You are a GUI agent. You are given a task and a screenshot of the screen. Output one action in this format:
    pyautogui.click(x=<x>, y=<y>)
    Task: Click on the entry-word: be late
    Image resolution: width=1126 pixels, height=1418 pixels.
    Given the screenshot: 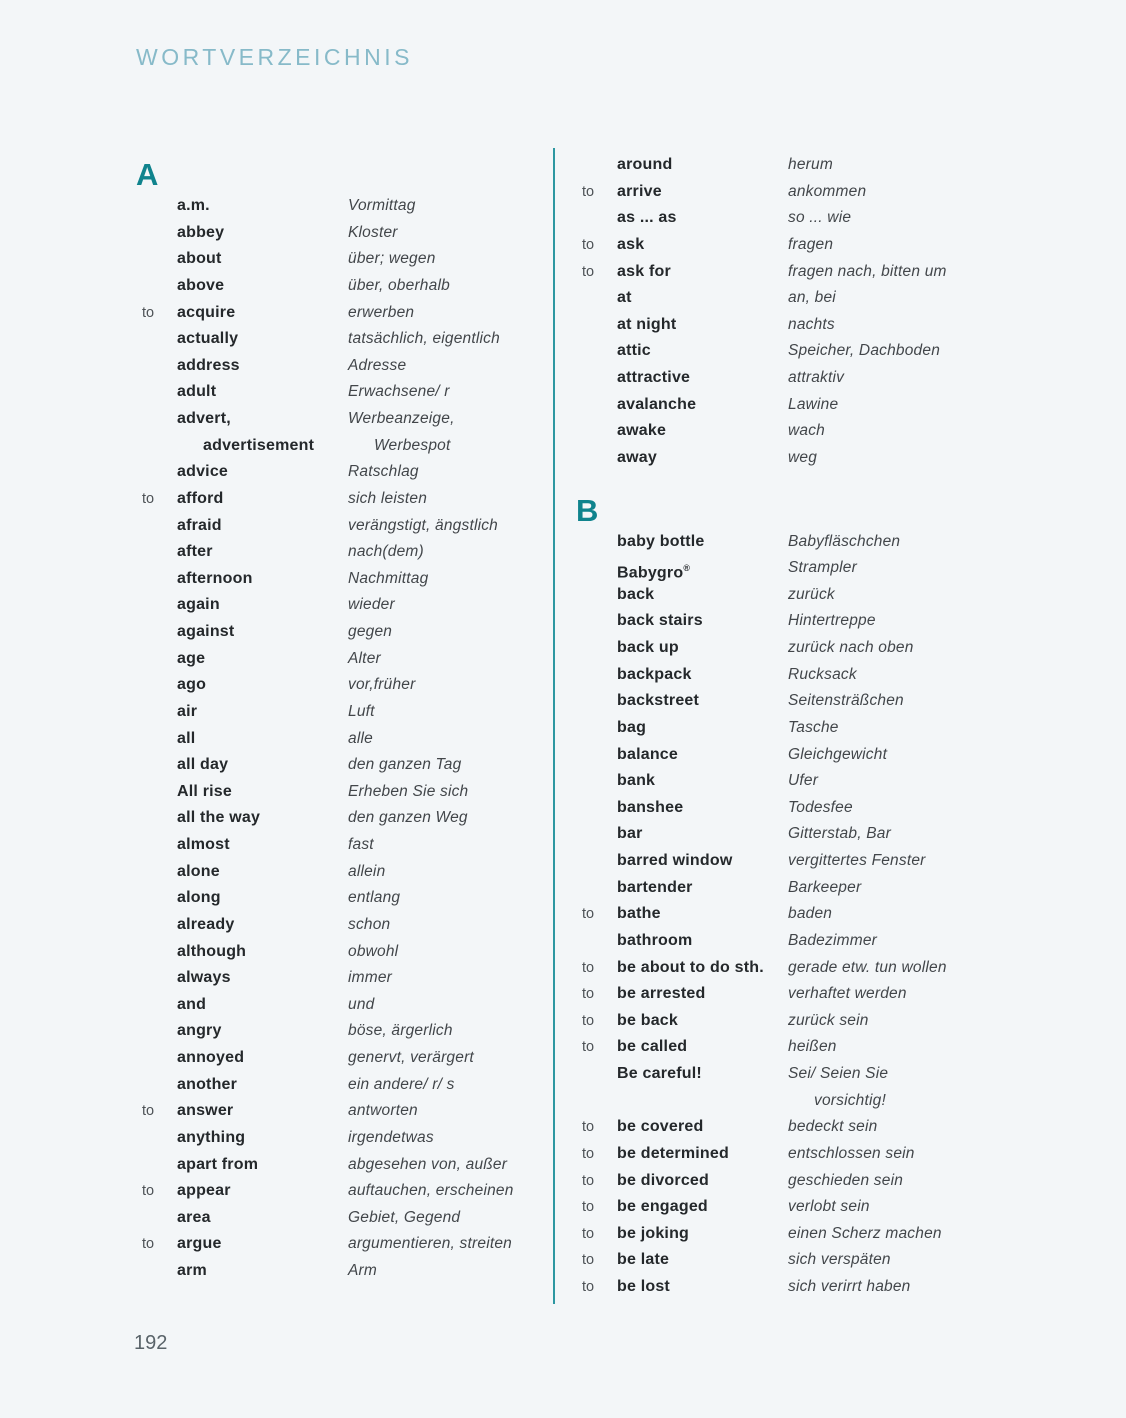 What is the action you would take?
    pyautogui.click(x=643, y=1260)
    